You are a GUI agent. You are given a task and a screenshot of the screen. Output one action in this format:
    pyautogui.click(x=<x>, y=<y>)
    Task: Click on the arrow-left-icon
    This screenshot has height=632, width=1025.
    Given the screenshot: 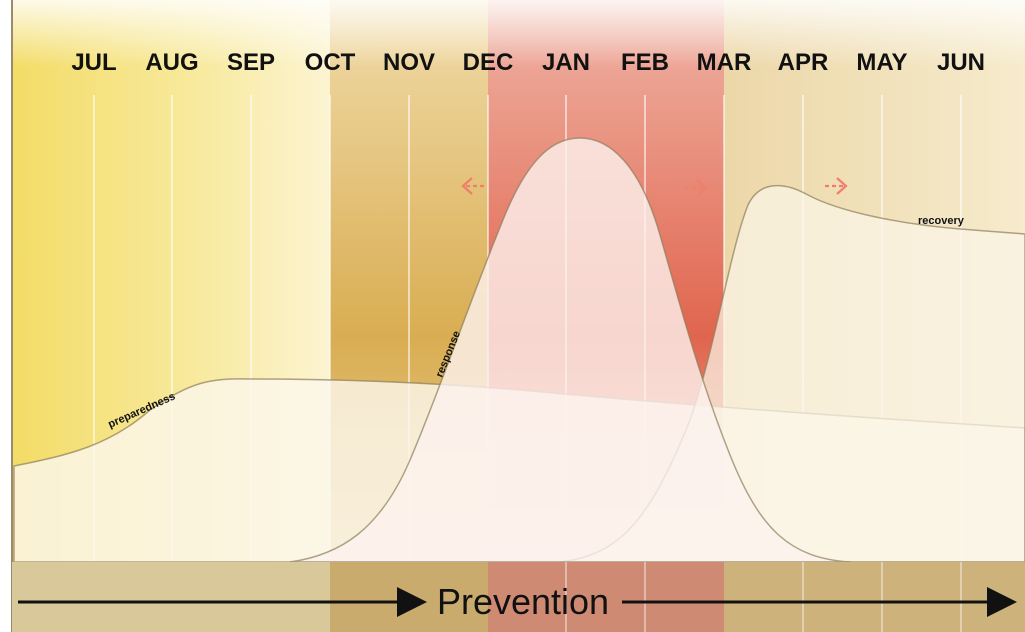 What is the action you would take?
    pyautogui.click(x=472, y=186)
    